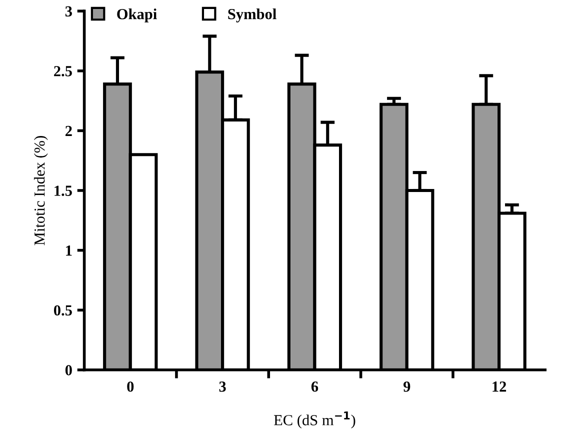  What do you see at coordinates (68, 370) in the screenshot?
I see `y-tick-label: 0` at bounding box center [68, 370].